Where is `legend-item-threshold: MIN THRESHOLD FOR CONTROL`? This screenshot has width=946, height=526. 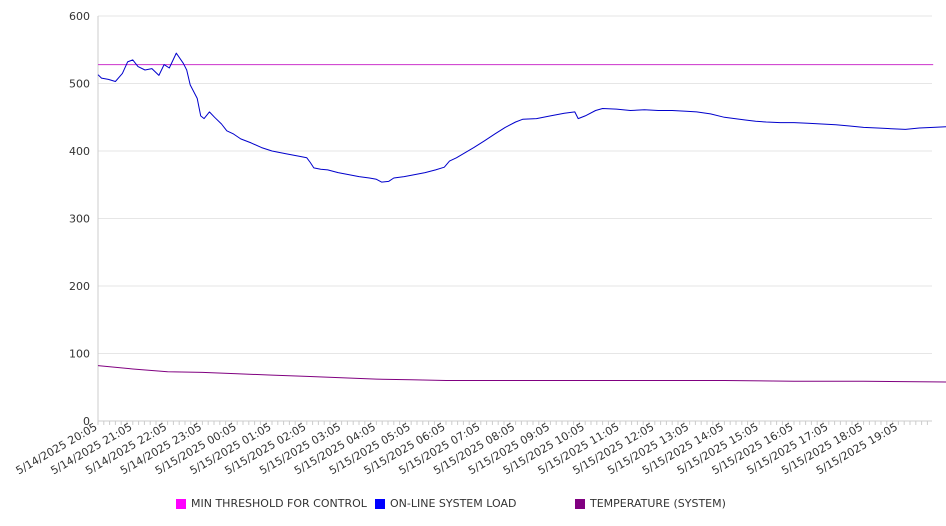
legend-item-threshold: MIN THRESHOLD FOR CONTROL is located at coordinates (271, 503).